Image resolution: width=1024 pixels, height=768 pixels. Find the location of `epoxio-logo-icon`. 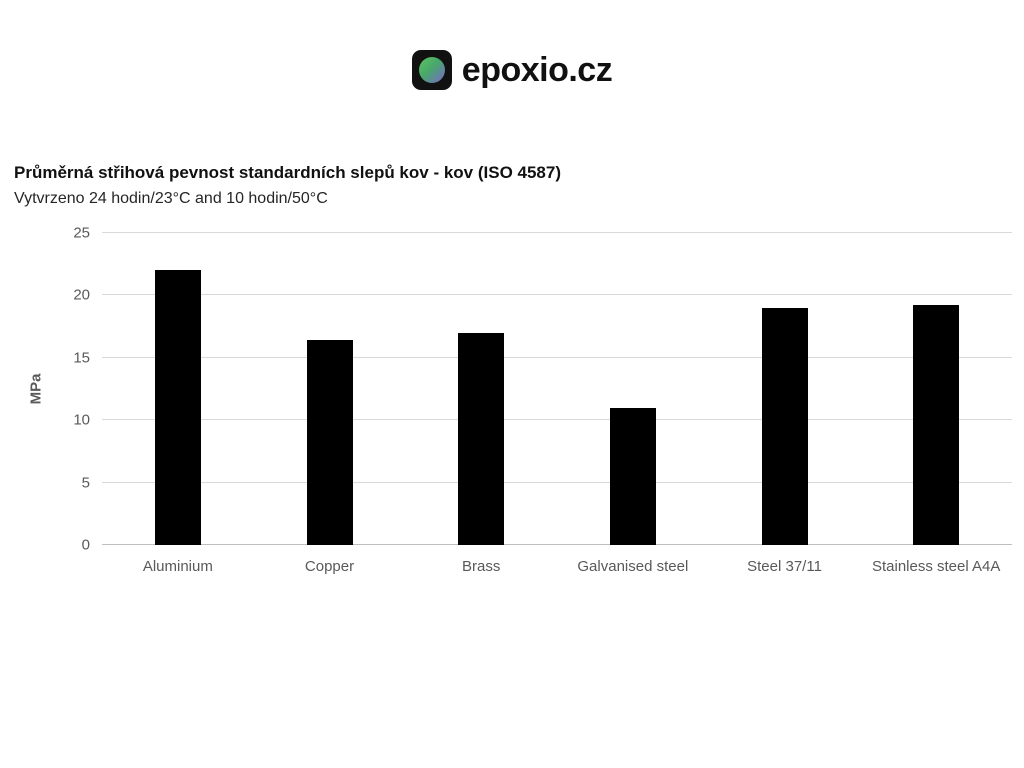

epoxio-logo-icon is located at coordinates (431, 70).